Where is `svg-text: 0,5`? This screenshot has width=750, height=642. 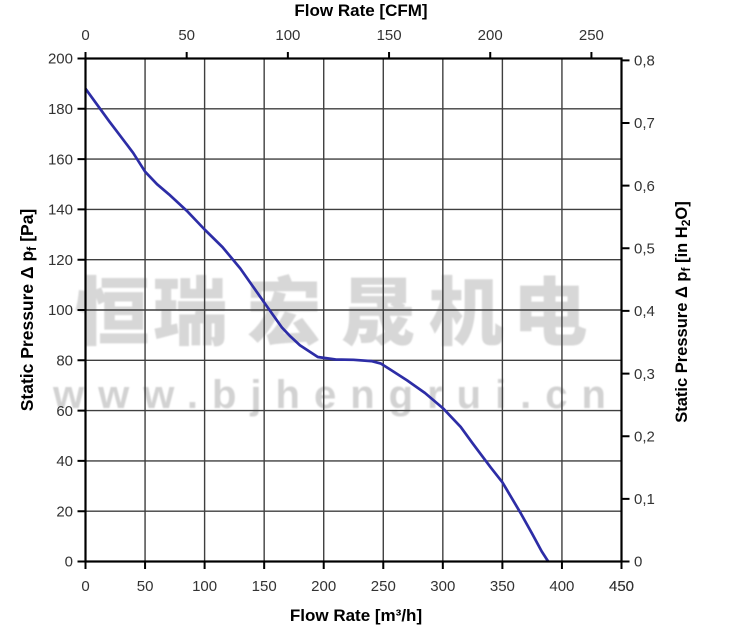 svg-text: 0,5 is located at coordinates (644, 249).